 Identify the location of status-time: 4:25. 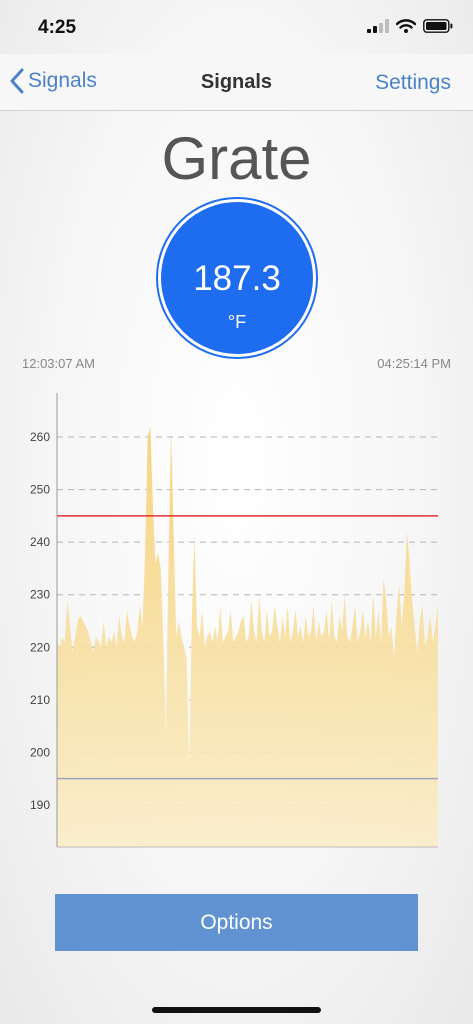
(57, 27).